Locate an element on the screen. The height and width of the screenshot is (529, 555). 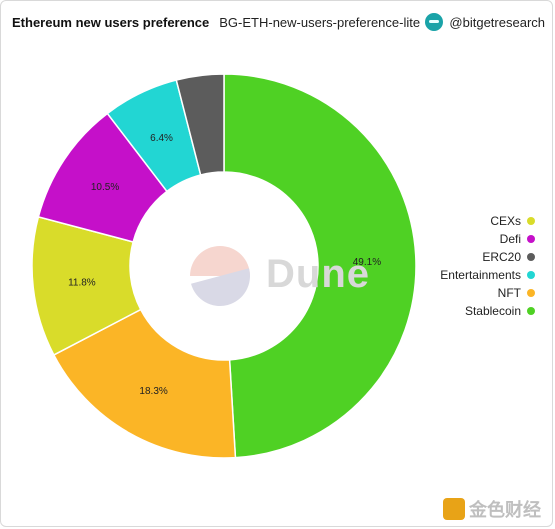
legend-item-entertainments: Entertainments is located at coordinates (487, 275).